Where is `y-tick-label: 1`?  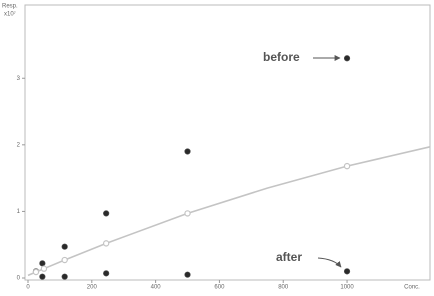 y-tick-label: 1 is located at coordinates (19, 212).